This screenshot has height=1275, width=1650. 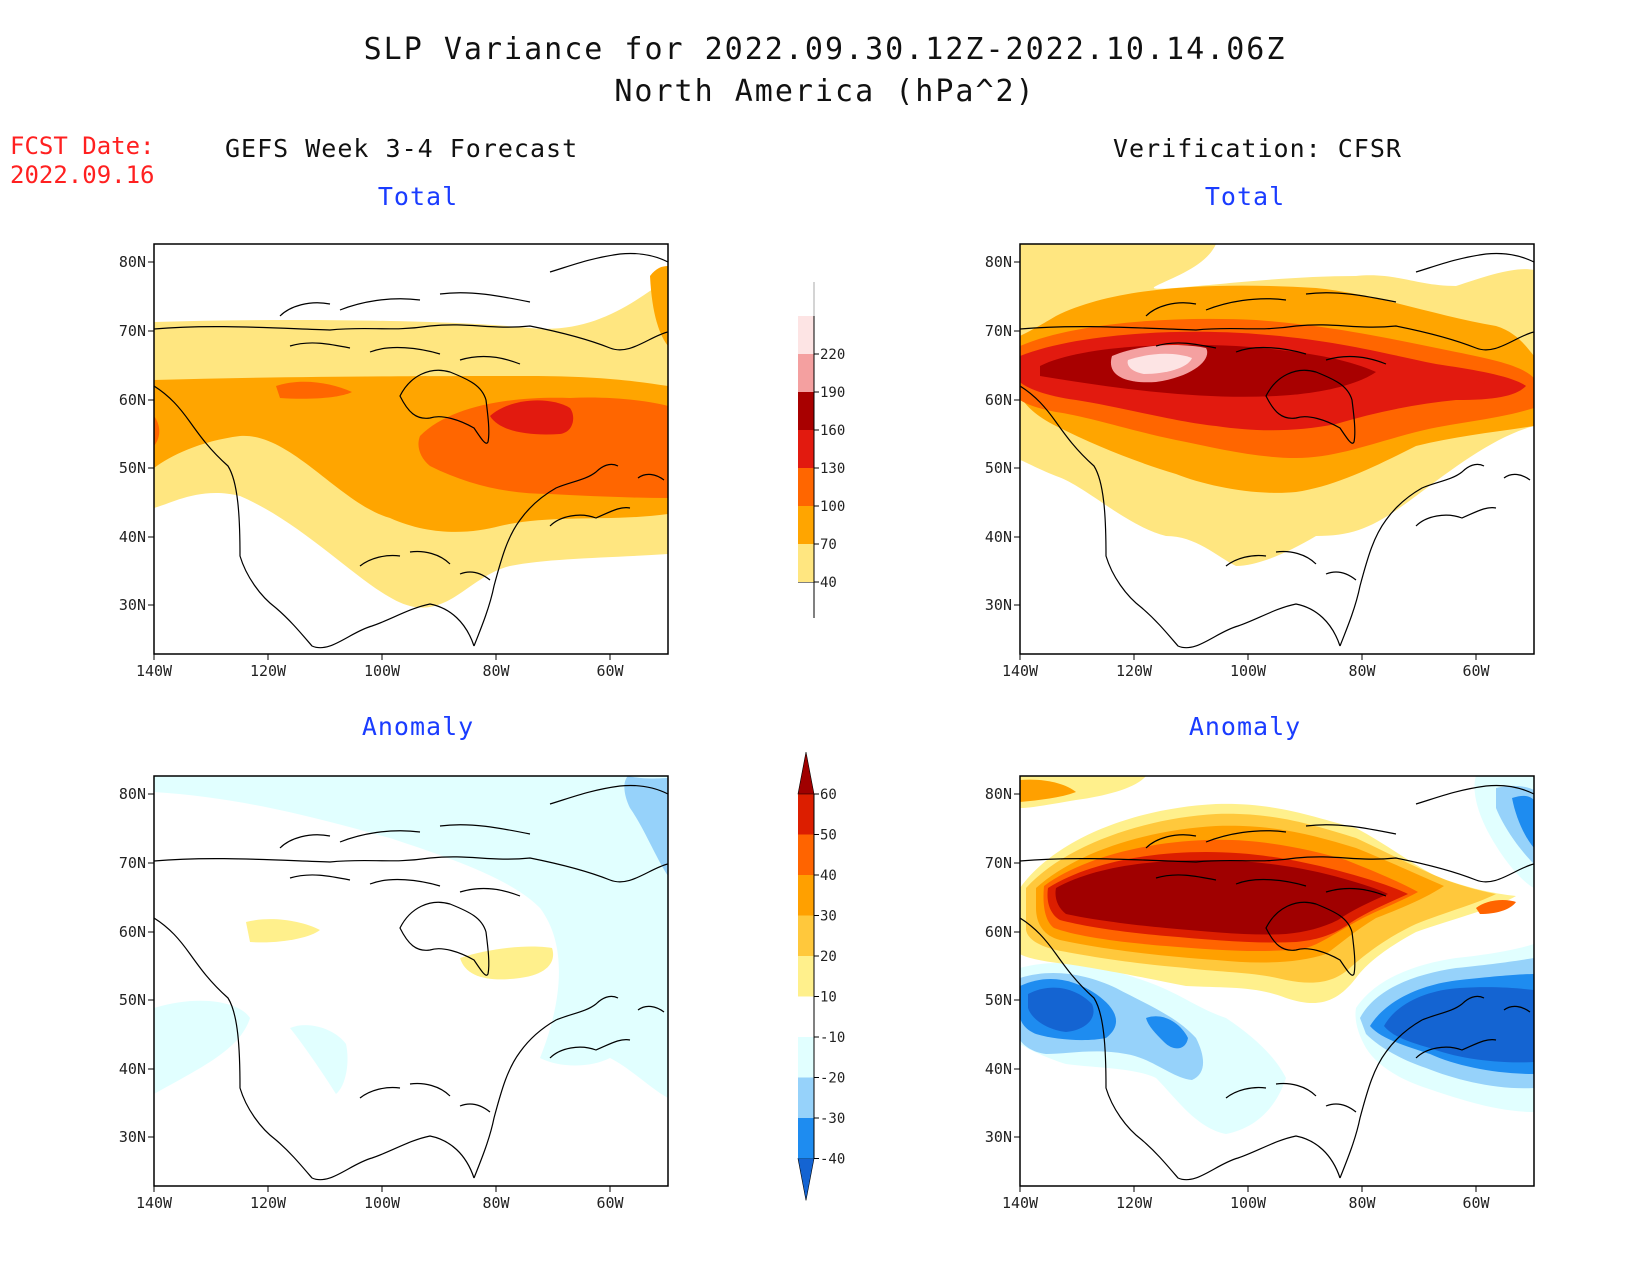 I want to click on total-130-region, so click(x=532, y=417).